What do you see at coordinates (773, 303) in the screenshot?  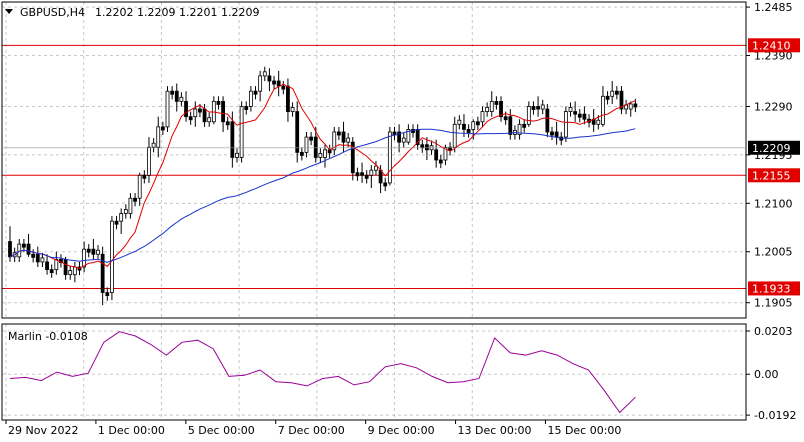 I see `price-tick-label: 1.1905` at bounding box center [773, 303].